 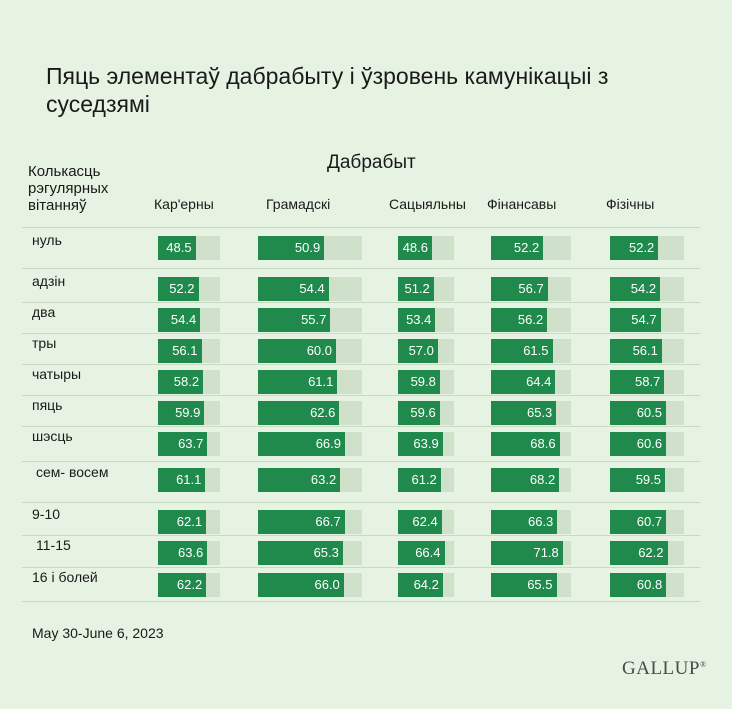 What do you see at coordinates (536, 350) in the screenshot?
I see `bar-value-label: 61.5` at bounding box center [536, 350].